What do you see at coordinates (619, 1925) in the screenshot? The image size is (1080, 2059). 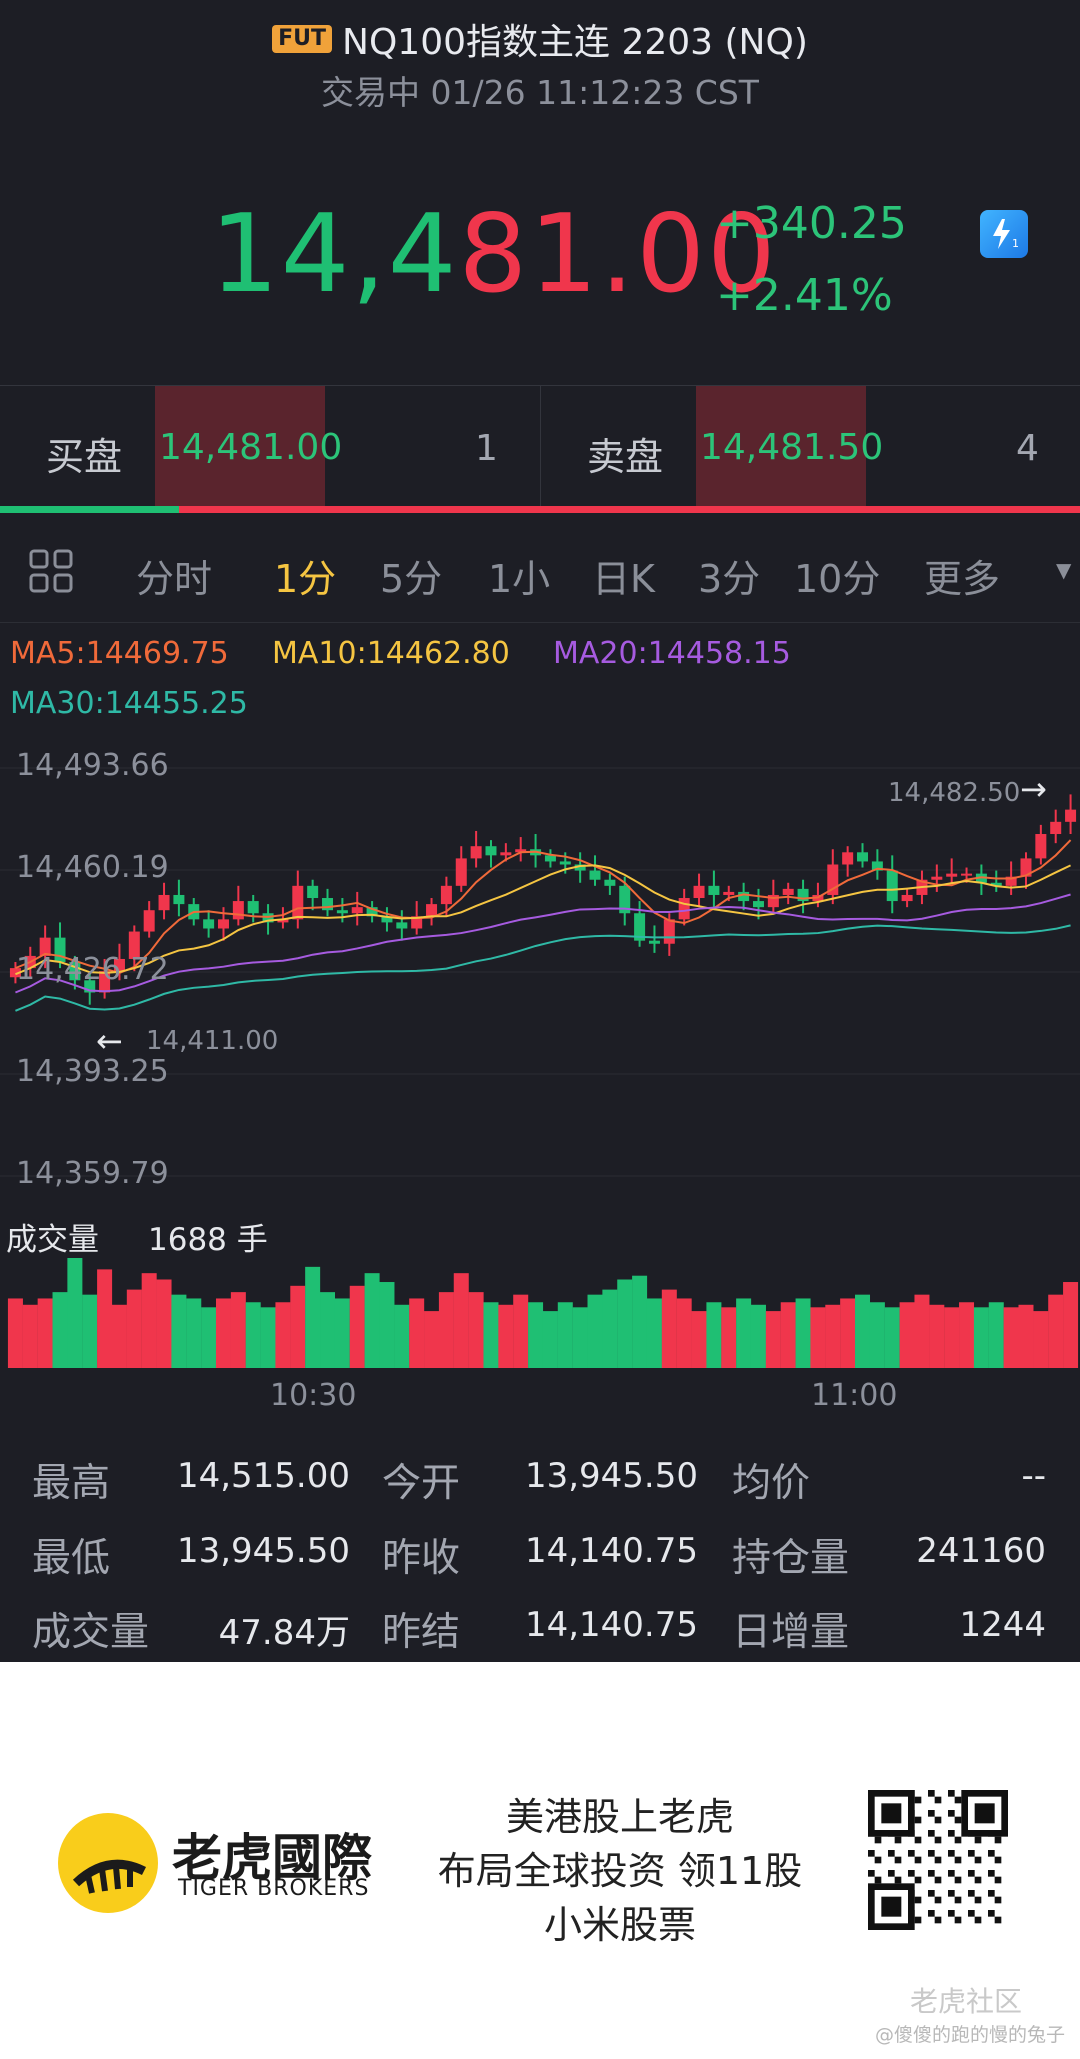 I see `promo-line: 小米股票` at bounding box center [619, 1925].